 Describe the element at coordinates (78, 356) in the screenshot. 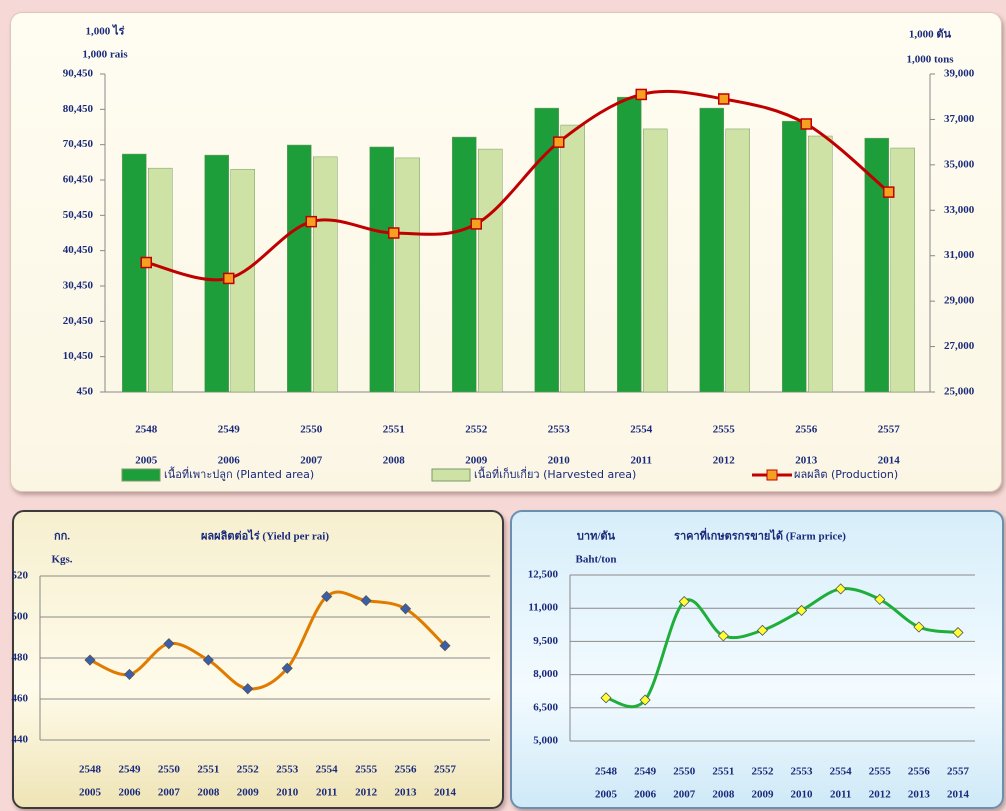

I see `y-tick-label: 10,450` at that location.